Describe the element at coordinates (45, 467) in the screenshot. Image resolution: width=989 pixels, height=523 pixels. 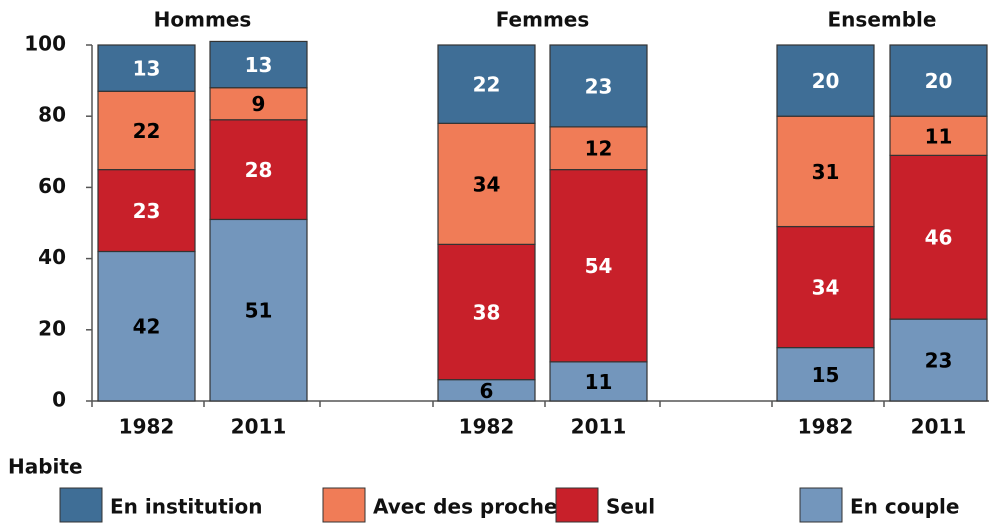
I see `legend-title: Habite` at that location.